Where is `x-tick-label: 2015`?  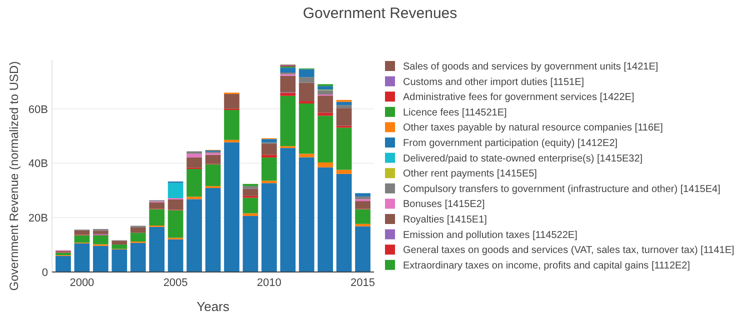
x-tick-label: 2015 is located at coordinates (363, 283).